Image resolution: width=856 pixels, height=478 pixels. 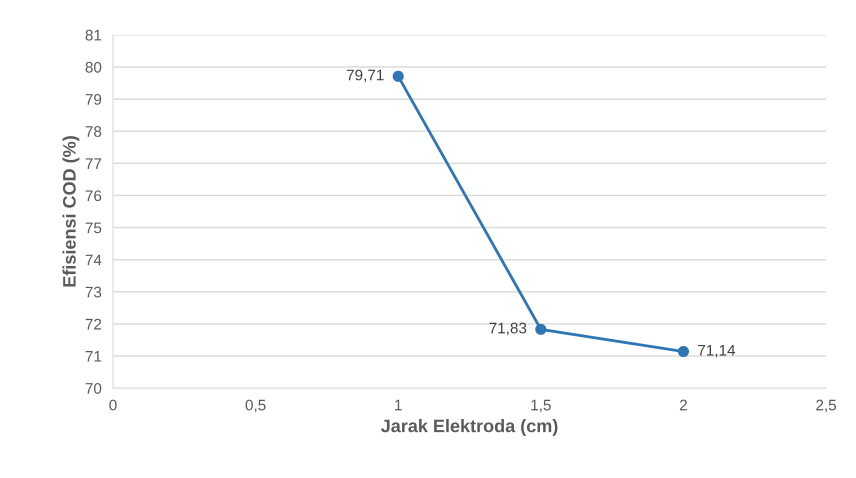 What do you see at coordinates (94, 292) in the screenshot?
I see `y-tick-label: 73` at bounding box center [94, 292].